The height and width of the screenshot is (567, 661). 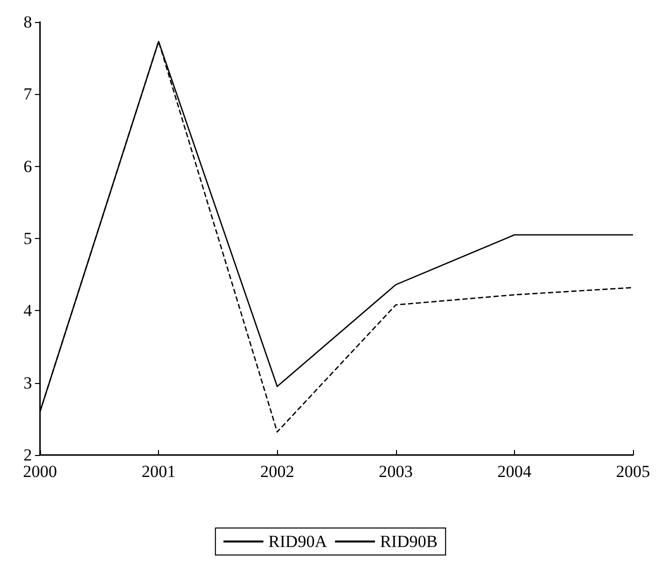 What do you see at coordinates (40, 471) in the screenshot?
I see `x-tick-label: 2000` at bounding box center [40, 471].